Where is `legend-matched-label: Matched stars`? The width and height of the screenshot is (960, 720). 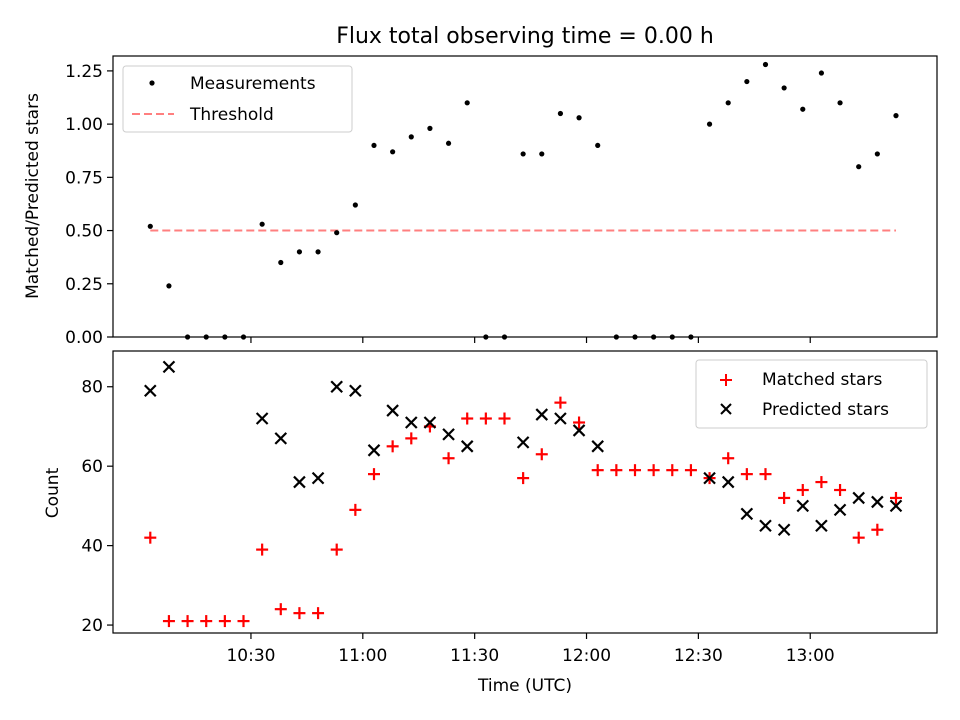
legend-matched-label: Matched stars is located at coordinates (822, 380).